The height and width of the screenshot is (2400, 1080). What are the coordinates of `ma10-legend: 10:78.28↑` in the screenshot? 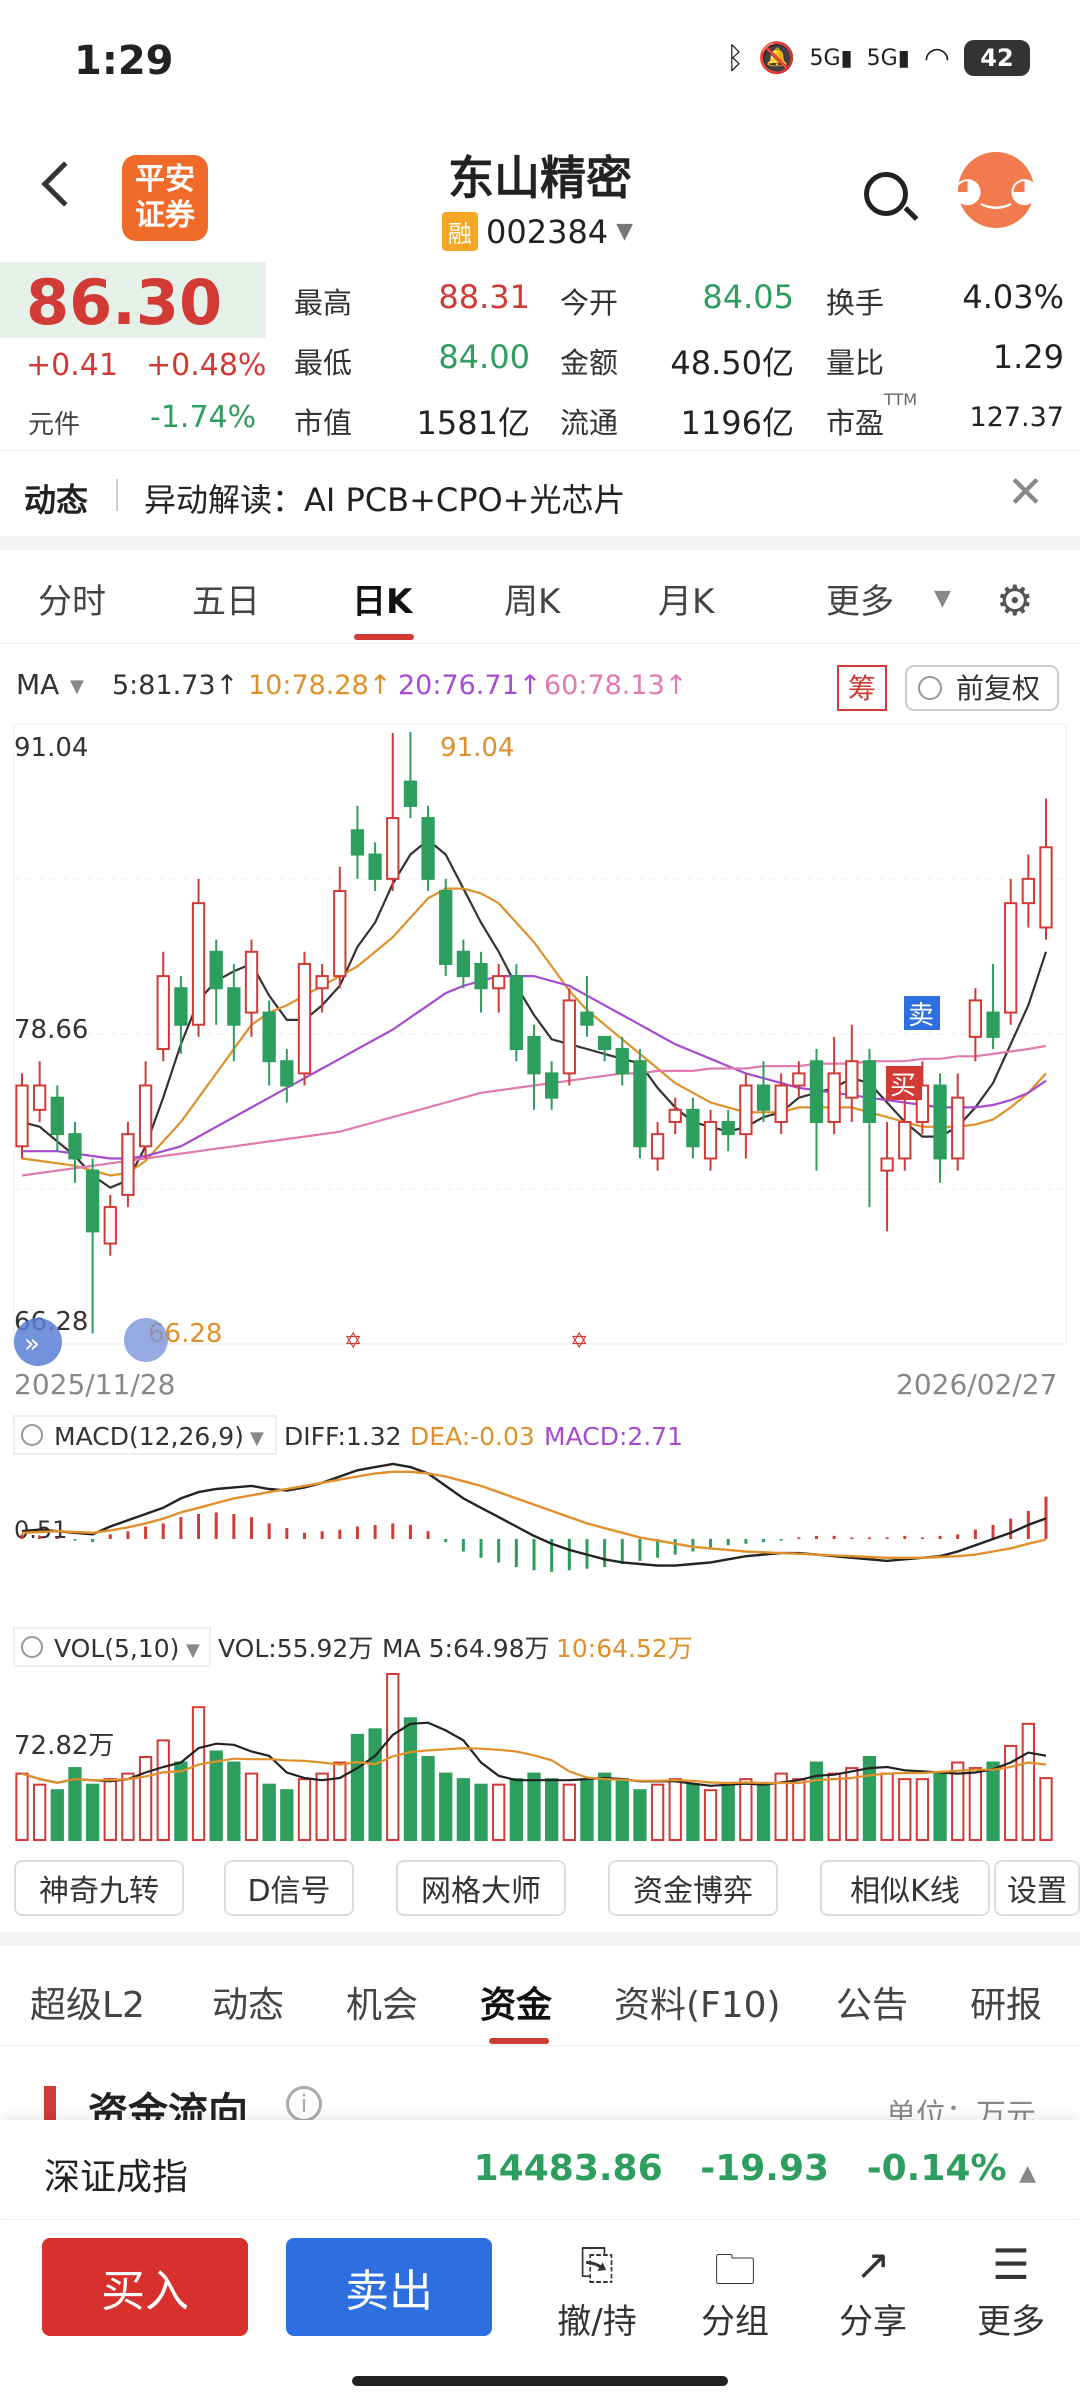 It's located at (319, 685).